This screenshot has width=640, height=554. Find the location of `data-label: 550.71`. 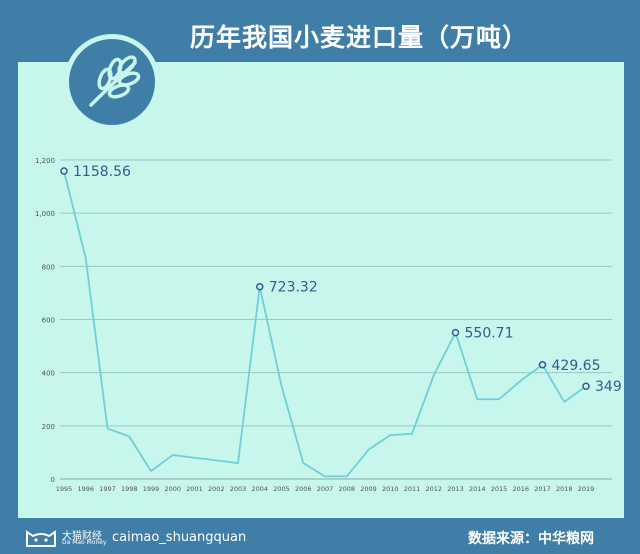

data-label: 550.71 is located at coordinates (489, 334).